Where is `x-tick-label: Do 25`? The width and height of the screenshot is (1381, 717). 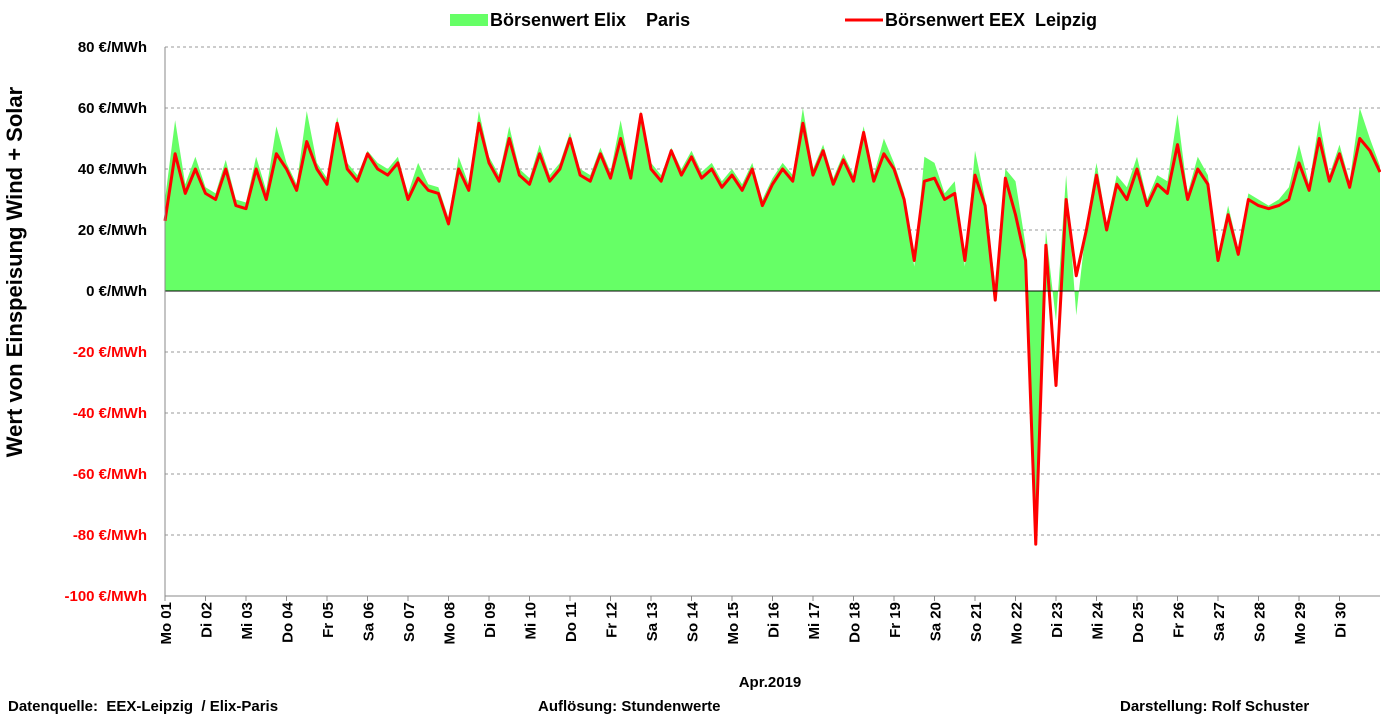
x-tick-label: Do 25 is located at coordinates (1138, 622).